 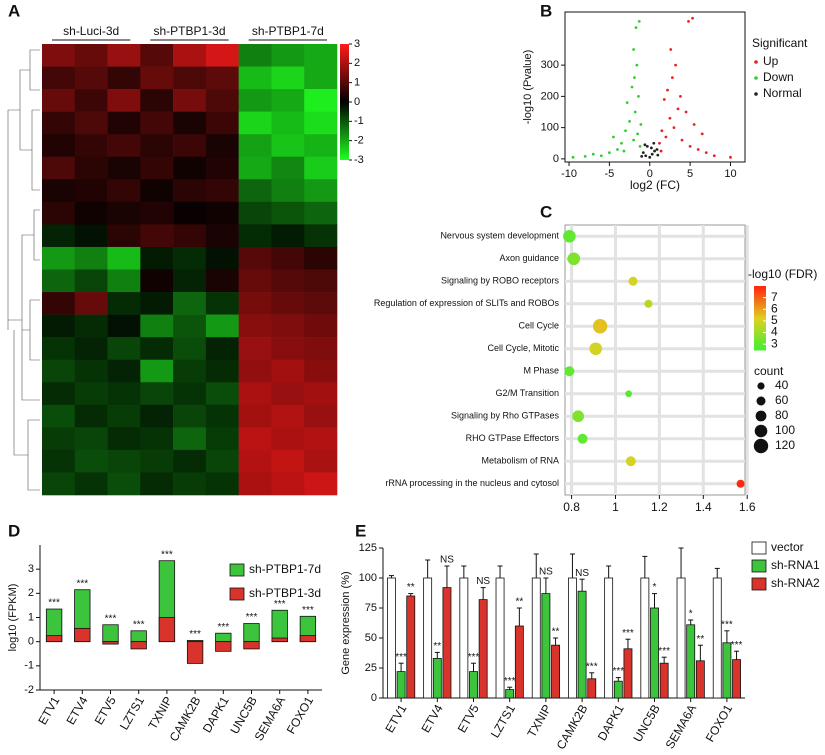 What do you see at coordinates (572, 727) in the screenshot?
I see `x-tick-label: CAMK2B` at bounding box center [572, 727].